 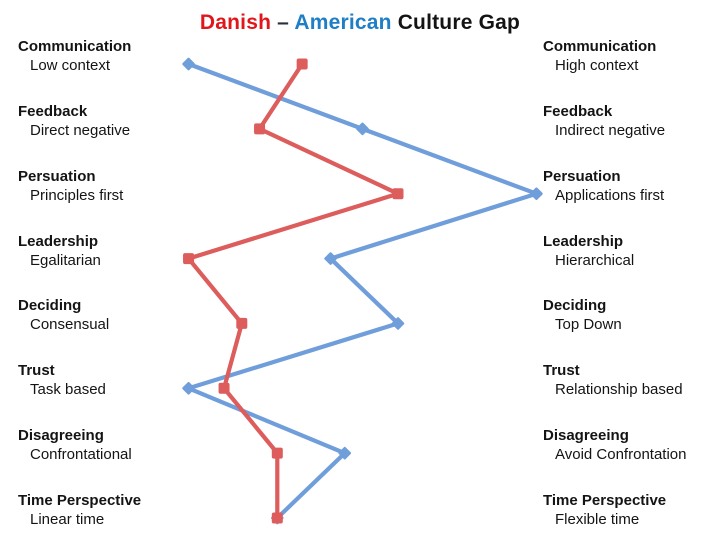 What do you see at coordinates (79, 510) in the screenshot?
I see `row-label-left-time-perspective: Time Perspective Linear time` at bounding box center [79, 510].